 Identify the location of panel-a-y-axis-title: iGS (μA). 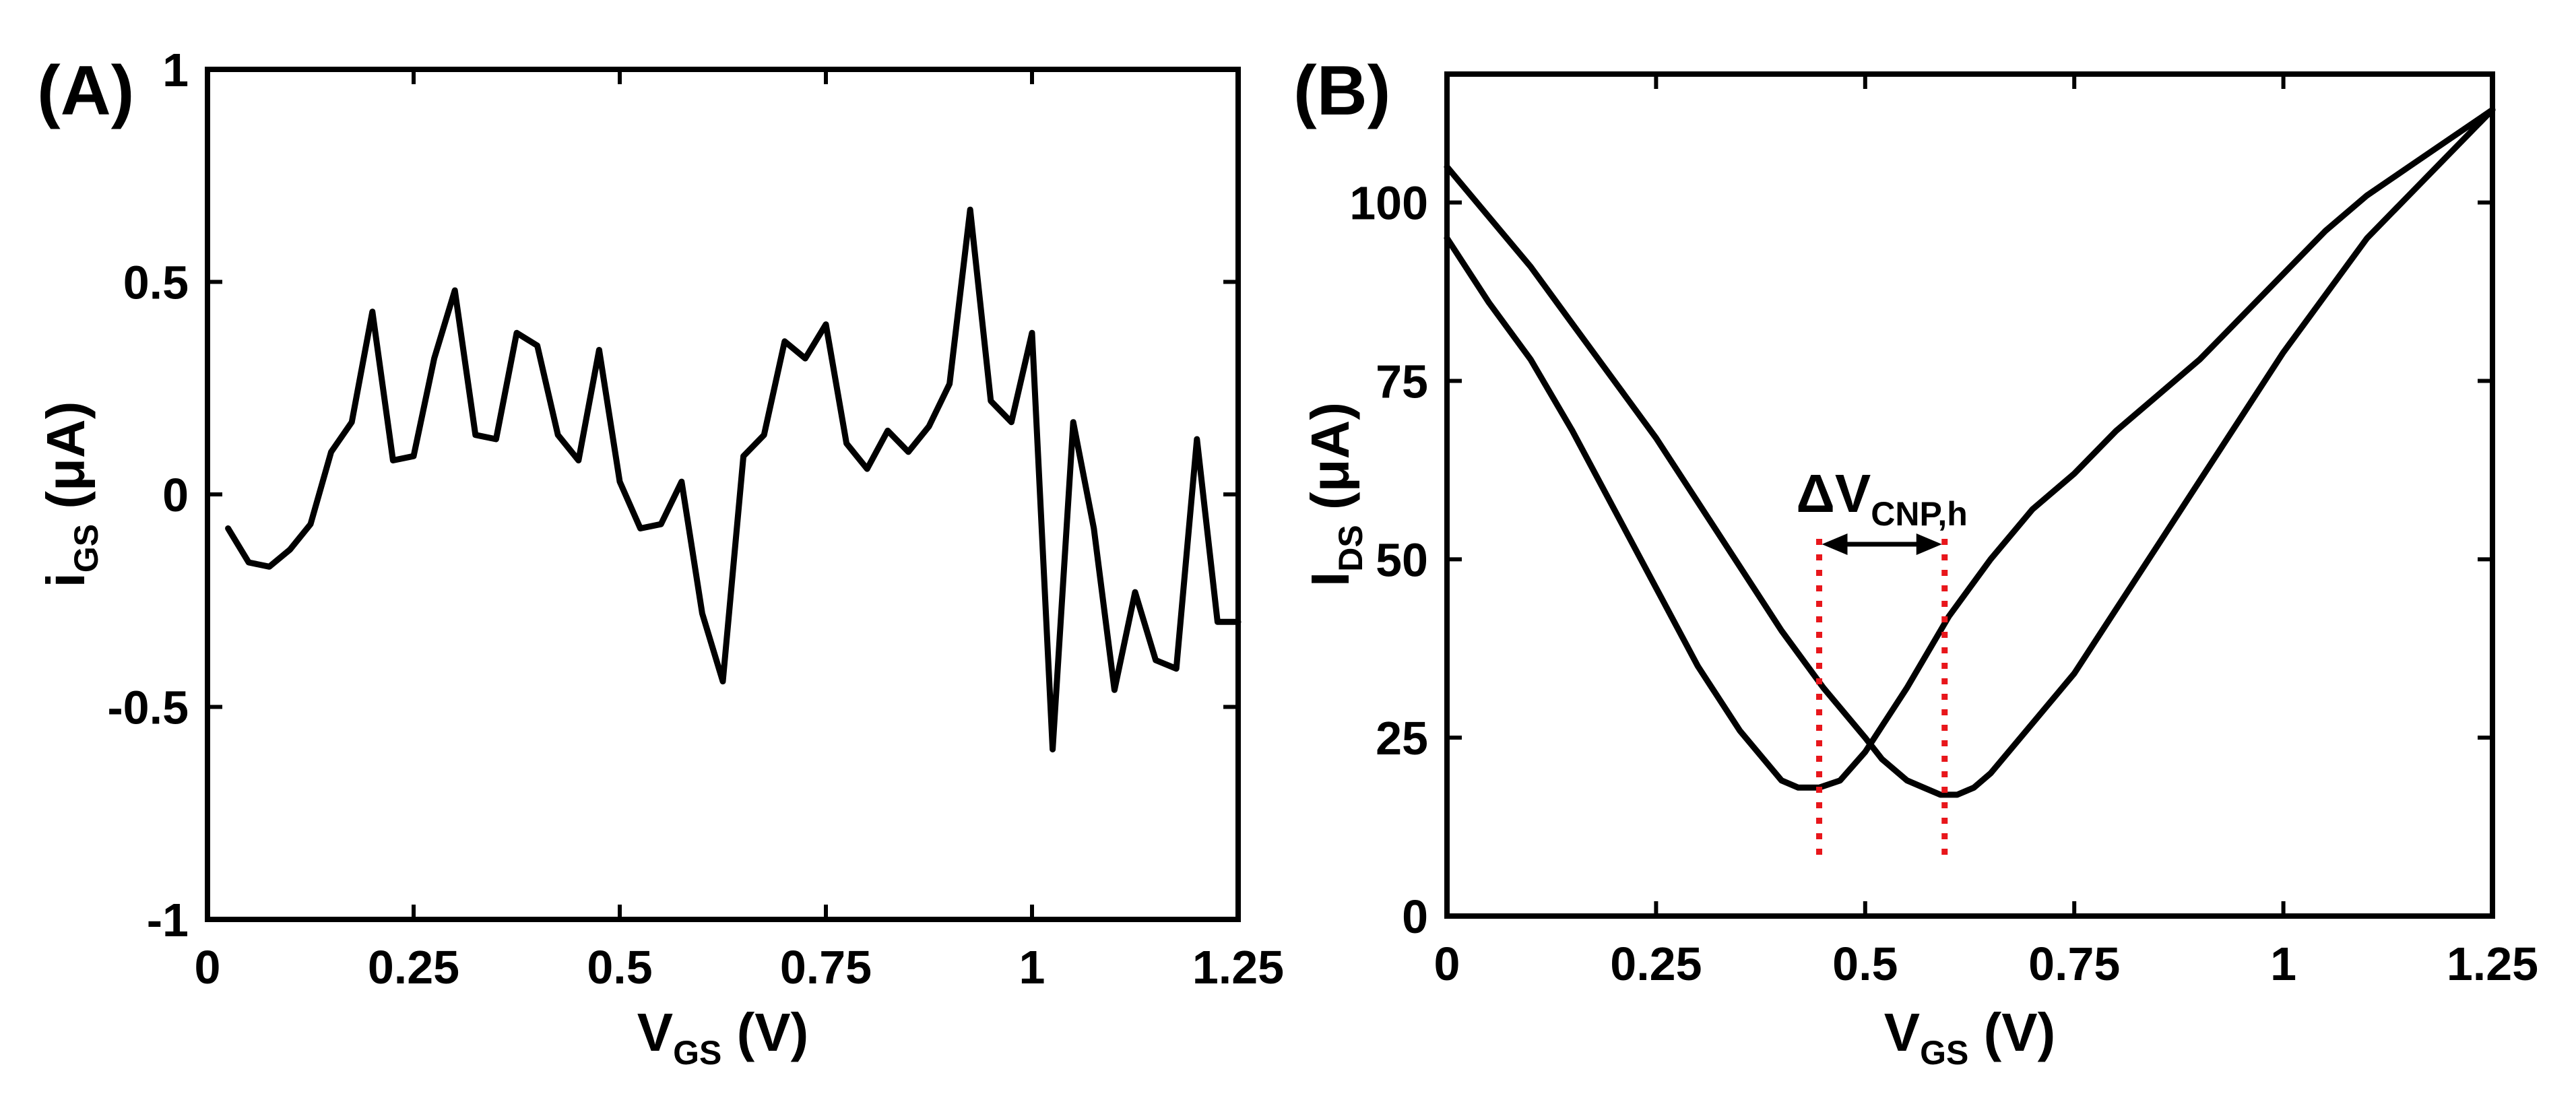
(70, 494).